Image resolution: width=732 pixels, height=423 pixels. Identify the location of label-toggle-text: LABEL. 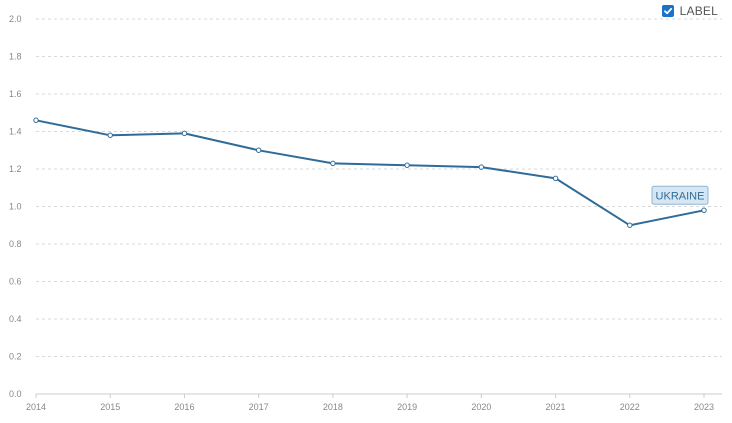
(698, 11).